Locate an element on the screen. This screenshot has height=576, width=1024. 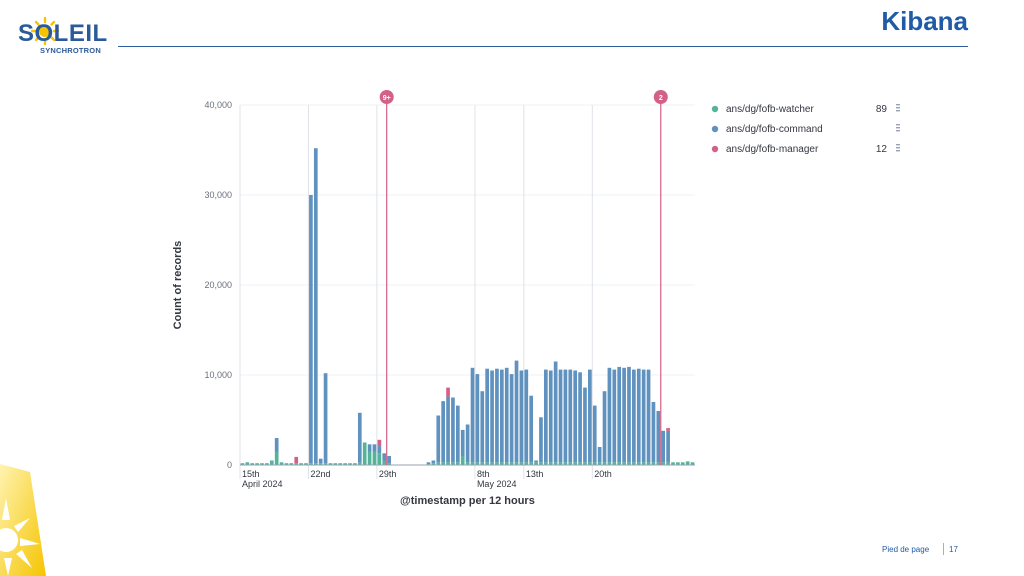
x-tick-sublabel: April 2024 is located at coordinates (262, 484).